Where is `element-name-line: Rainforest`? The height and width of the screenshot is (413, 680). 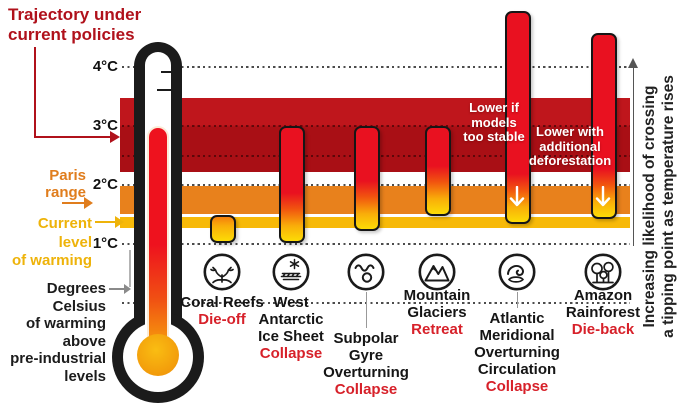
element-name-line: Rainforest is located at coordinates (603, 312).